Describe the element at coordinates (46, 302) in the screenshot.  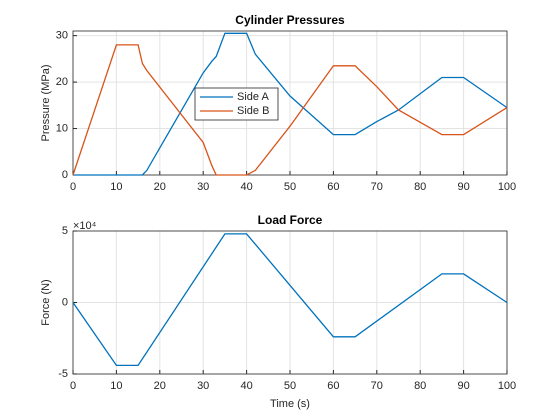
I see `y-axis-label: Force (N)` at that location.